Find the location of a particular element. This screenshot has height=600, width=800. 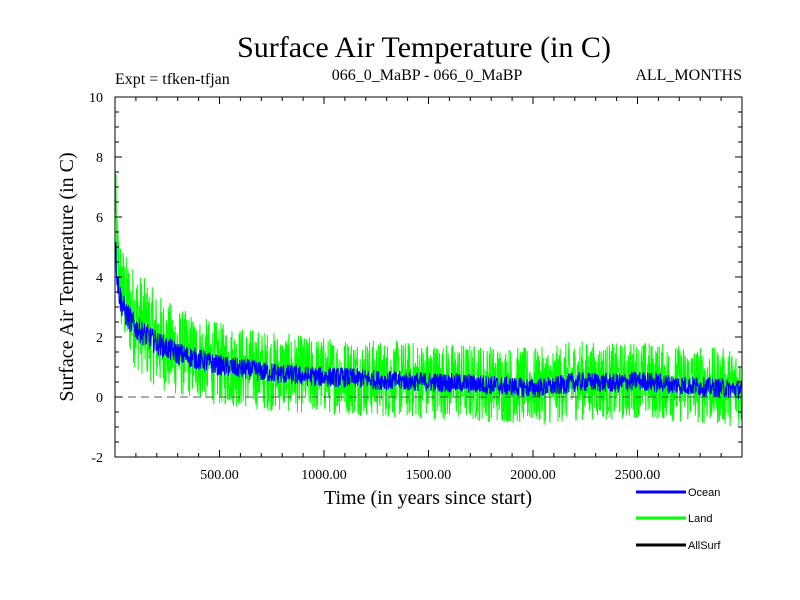

y-tick-label: 10 is located at coordinates (96, 98).